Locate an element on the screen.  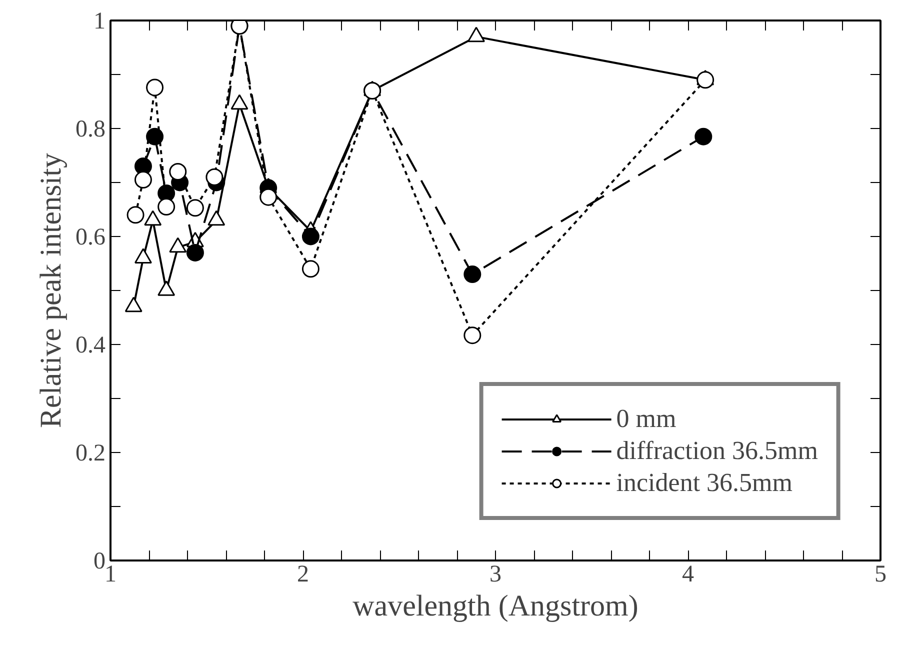
y-tick-label: 1 is located at coordinates (100, 21).